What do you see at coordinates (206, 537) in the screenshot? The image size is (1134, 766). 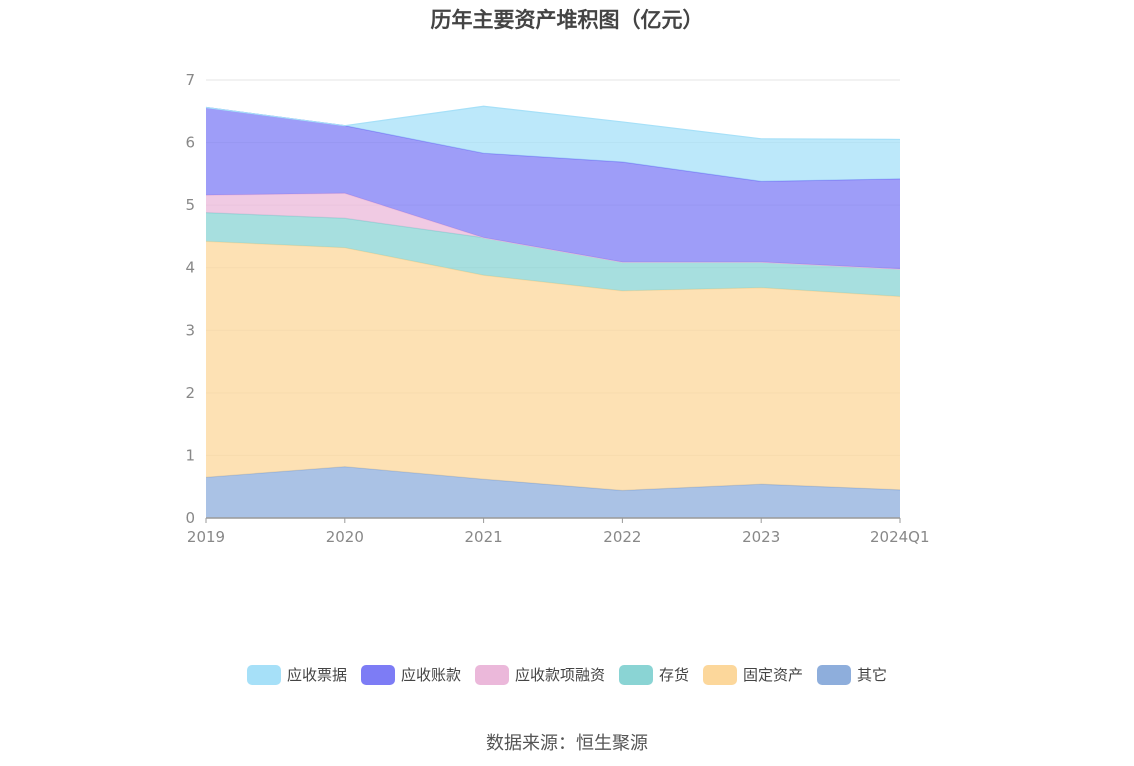 I see `x-tick-label: 2019` at bounding box center [206, 537].